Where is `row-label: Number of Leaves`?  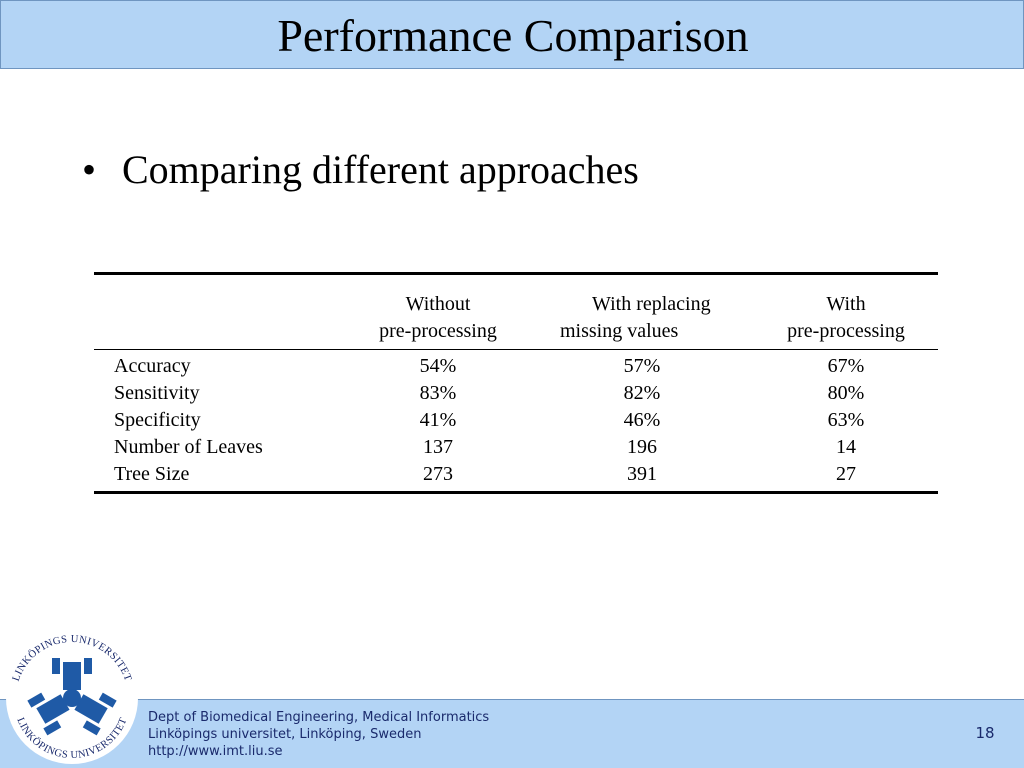 row-label: Number of Leaves is located at coordinates (188, 447).